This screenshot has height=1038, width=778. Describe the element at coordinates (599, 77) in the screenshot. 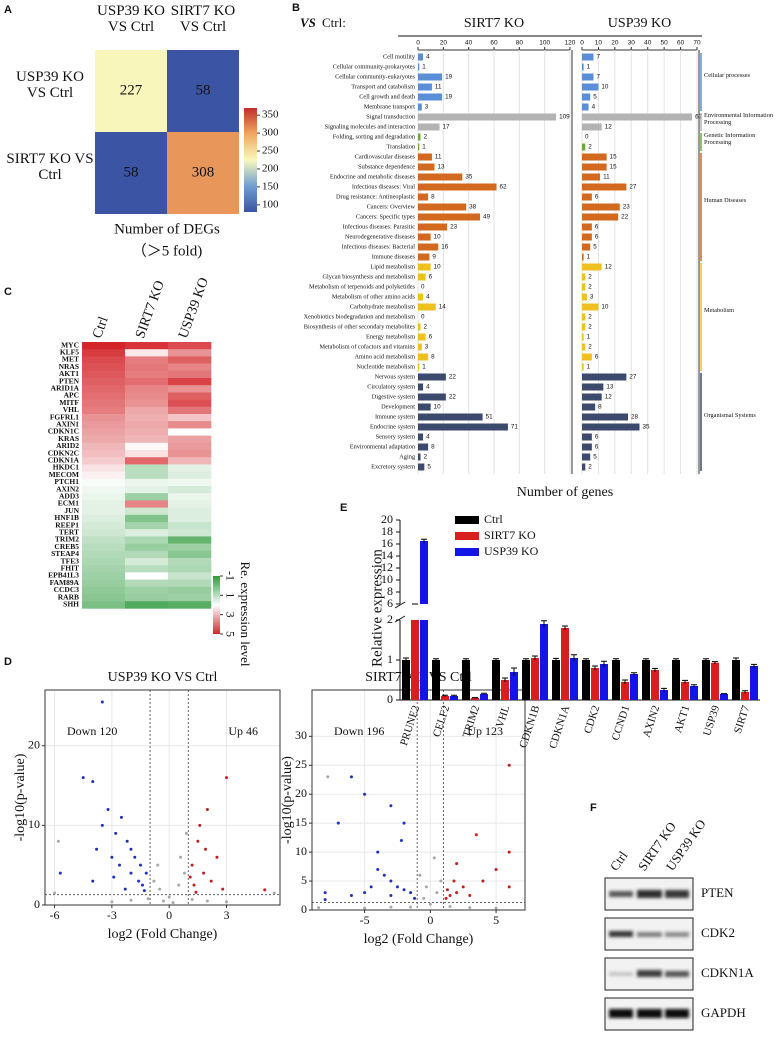

I see `value-label: 7` at that location.